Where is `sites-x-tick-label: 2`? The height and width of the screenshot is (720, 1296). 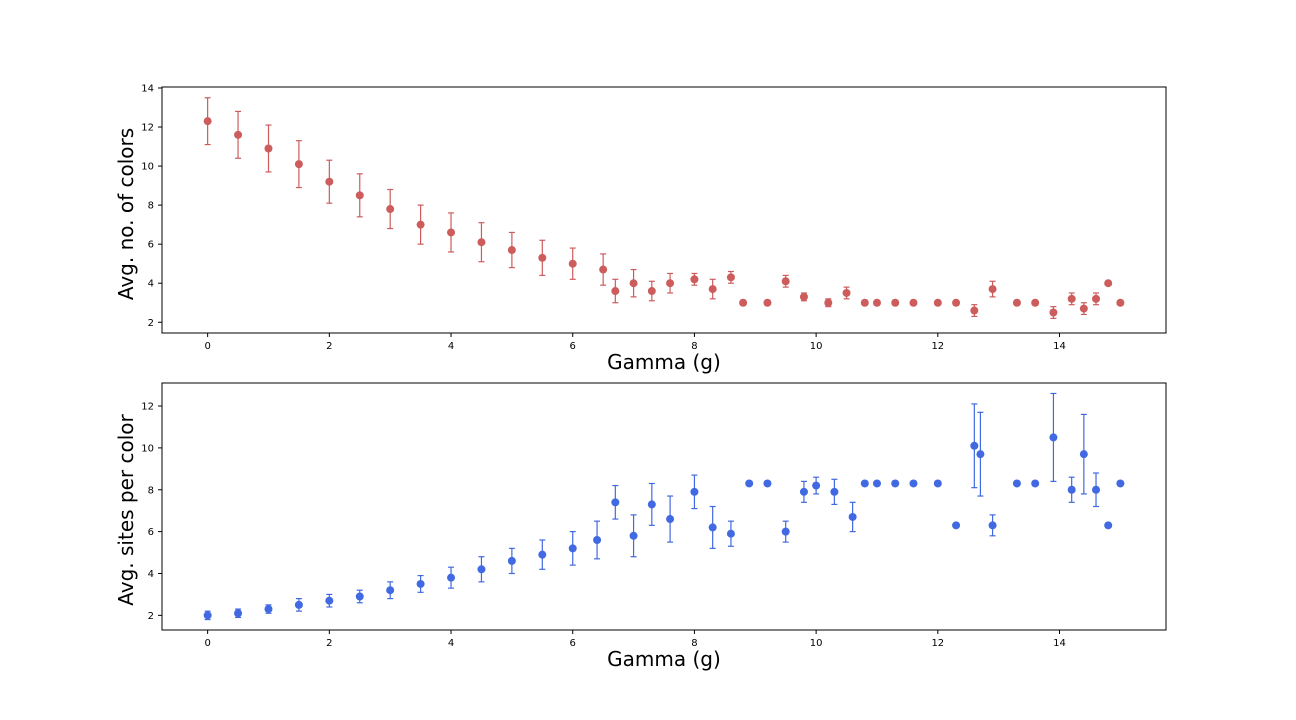 sites-x-tick-label: 2 is located at coordinates (329, 643).